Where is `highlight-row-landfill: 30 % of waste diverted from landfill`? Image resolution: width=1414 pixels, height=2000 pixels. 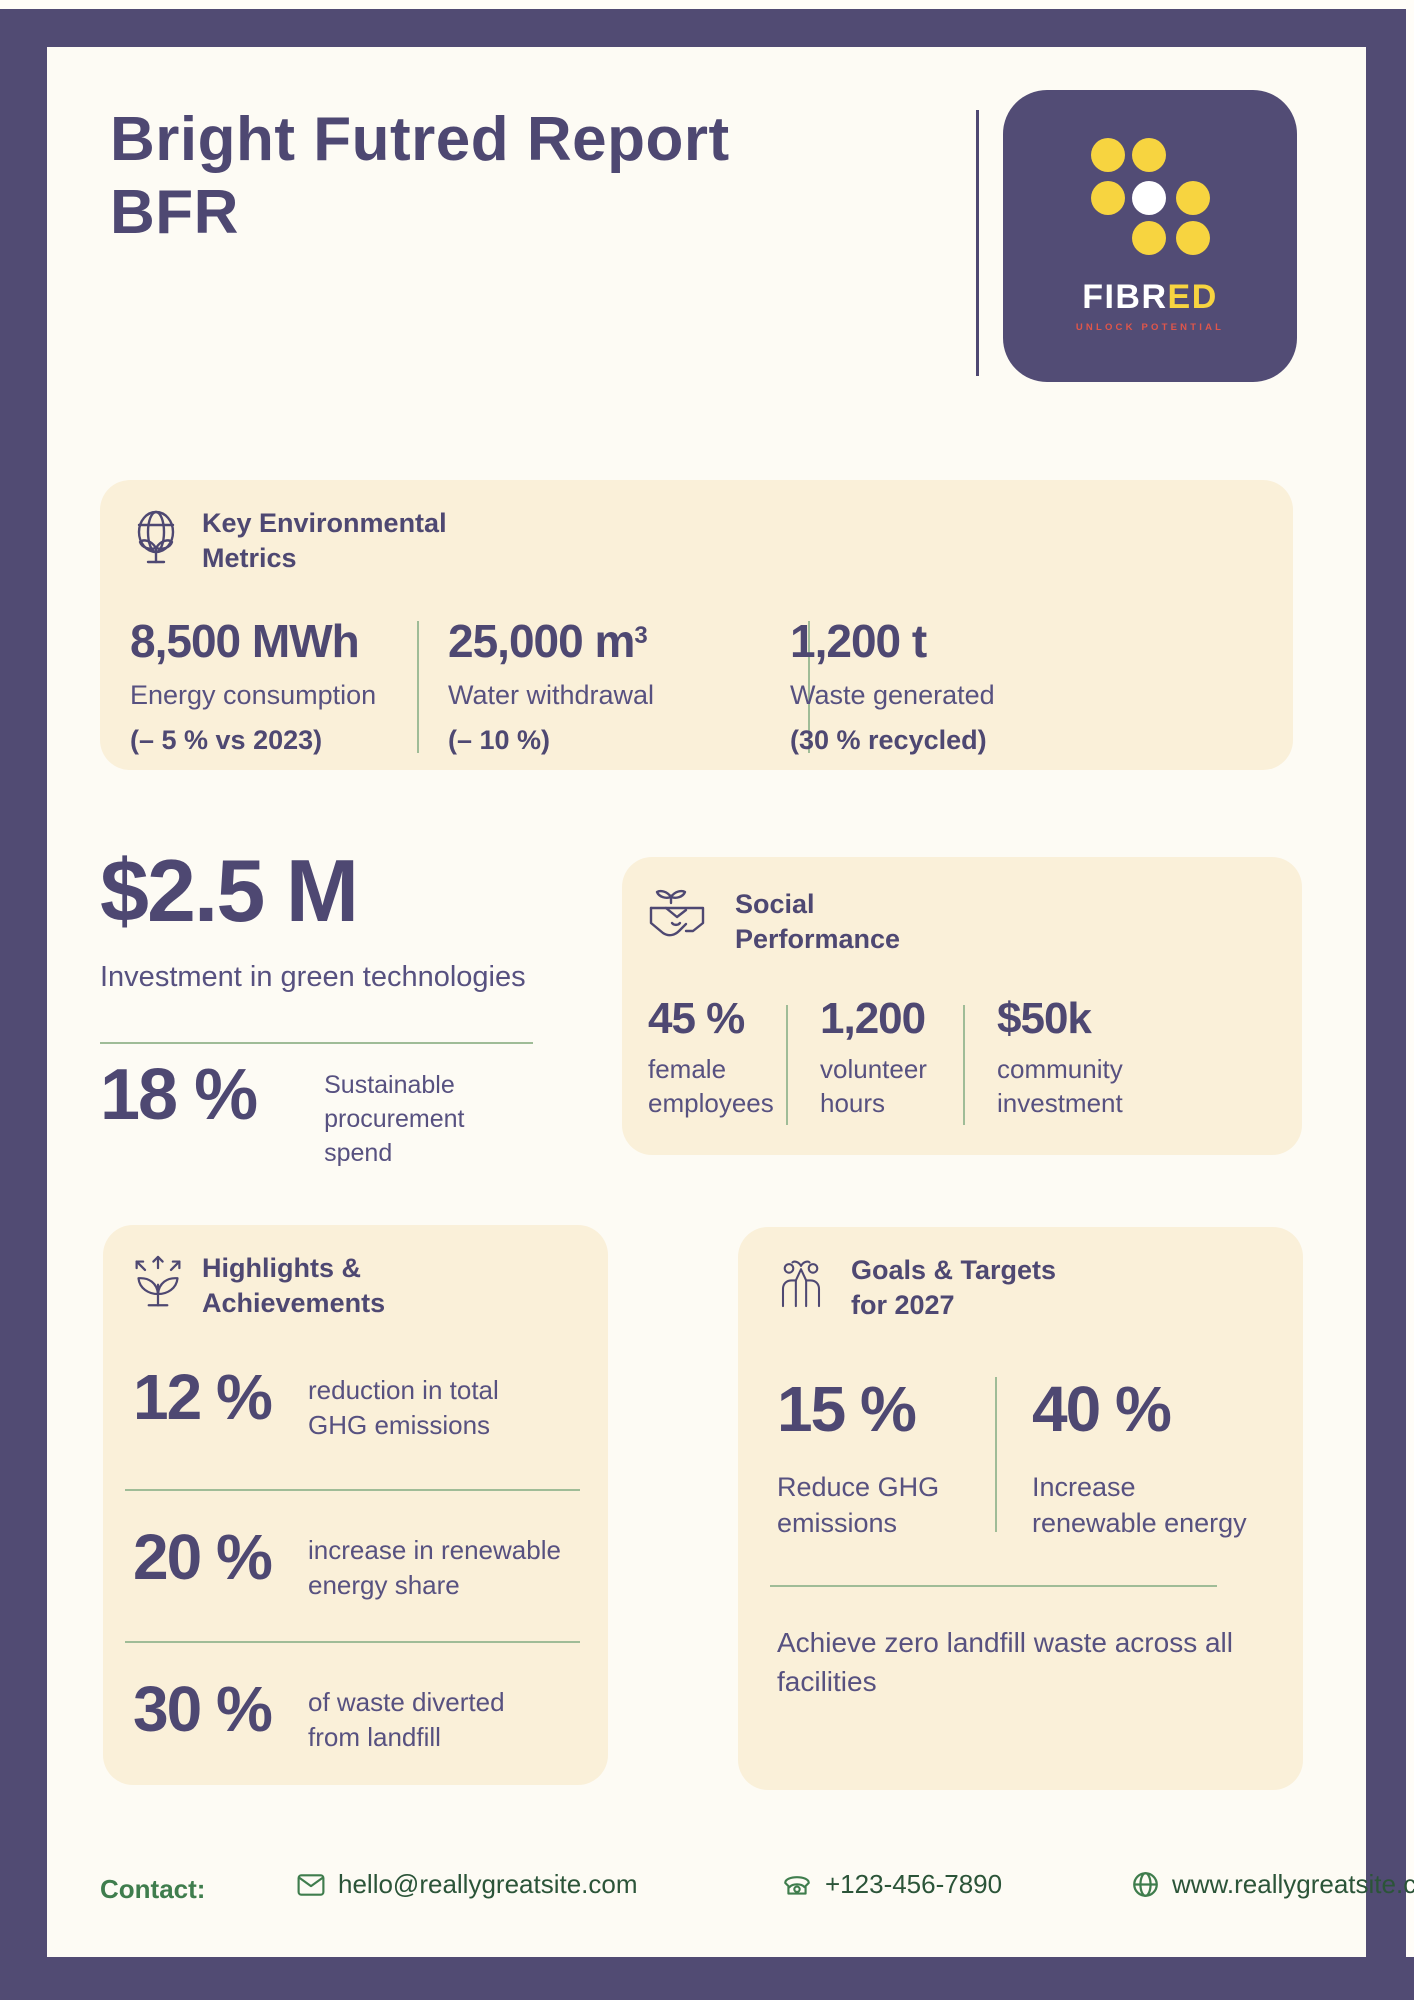
highlight-row-landfill: 30 % of waste diverted from landfill is located at coordinates (348, 1716).